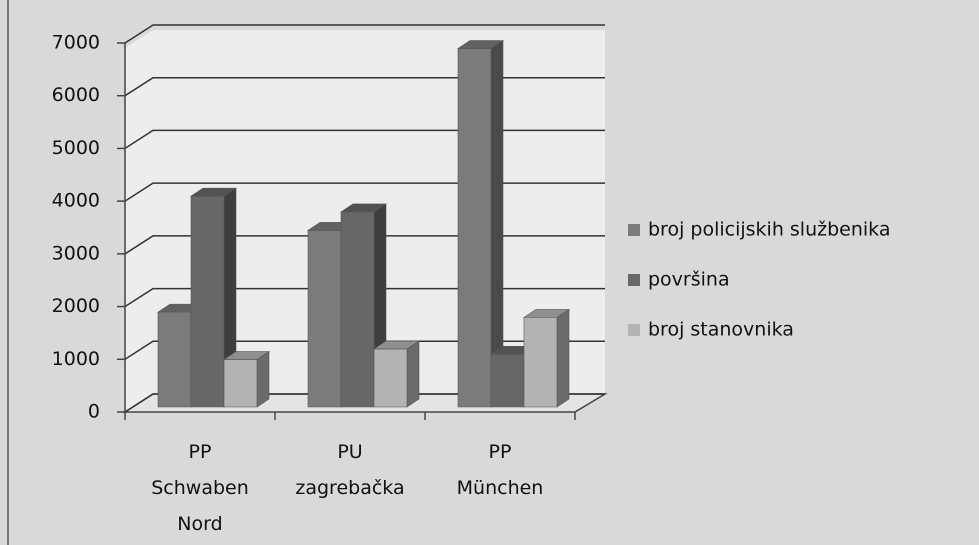 This screenshot has width=979, height=545. Describe the element at coordinates (500, 470) in the screenshot. I see `x-tick-label: PP München` at that location.